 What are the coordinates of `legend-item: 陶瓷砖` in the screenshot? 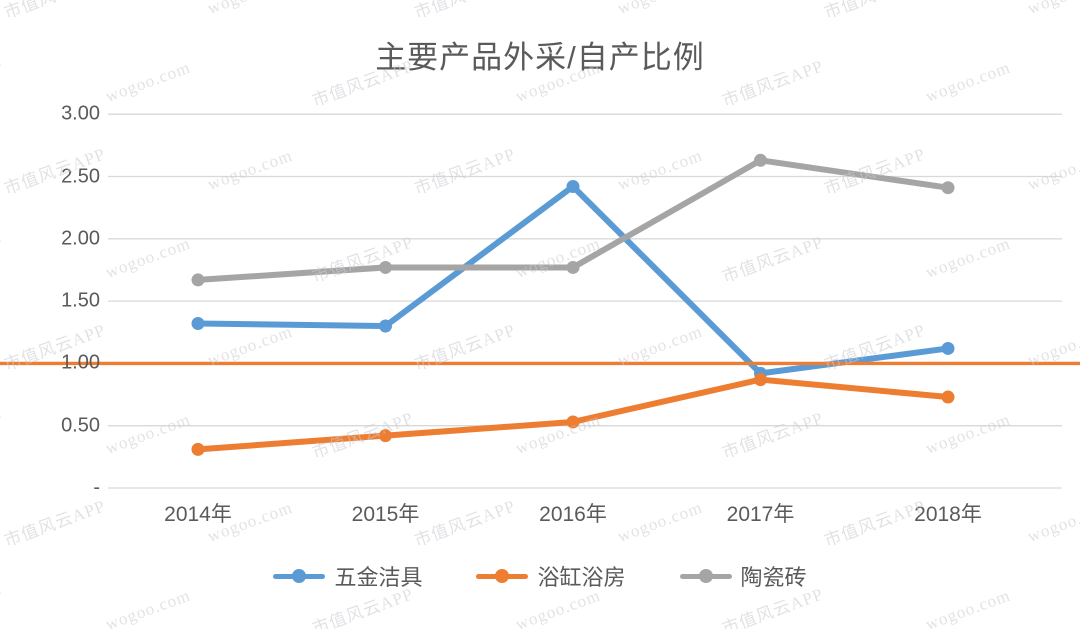 It's located at (743, 576).